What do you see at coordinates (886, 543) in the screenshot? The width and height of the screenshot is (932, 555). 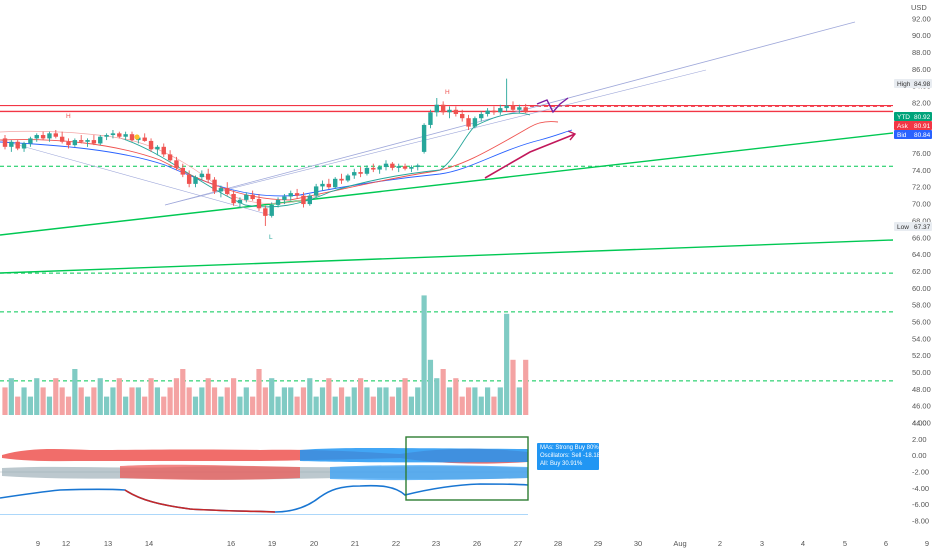 I see `time-tick: 6` at bounding box center [886, 543].